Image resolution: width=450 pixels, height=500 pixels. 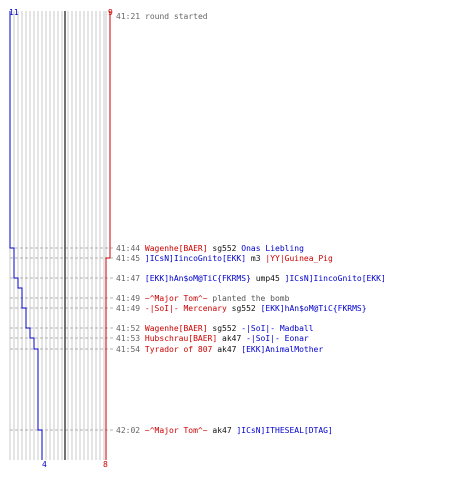 What do you see at coordinates (210, 248) in the screenshot?
I see `event-row: 41:44 Wagenhe[BAER] sg552 Onas Liebling` at bounding box center [210, 248].